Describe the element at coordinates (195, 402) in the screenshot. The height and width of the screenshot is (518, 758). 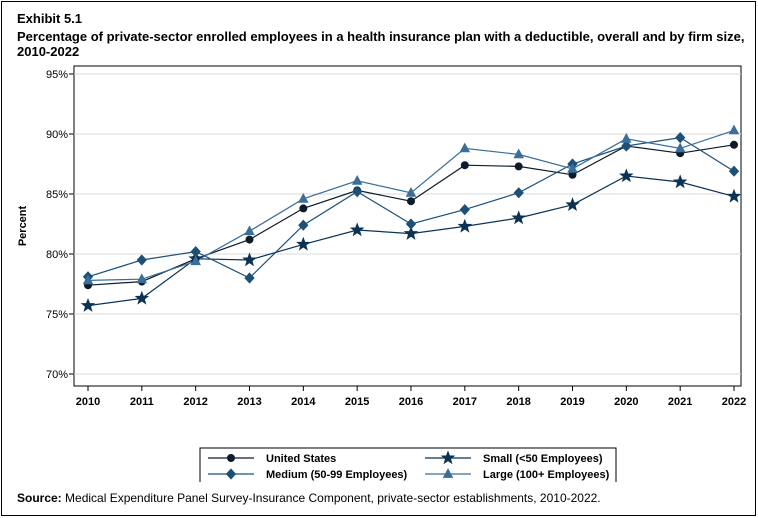
I see `x-tick-label: 2012` at that location.